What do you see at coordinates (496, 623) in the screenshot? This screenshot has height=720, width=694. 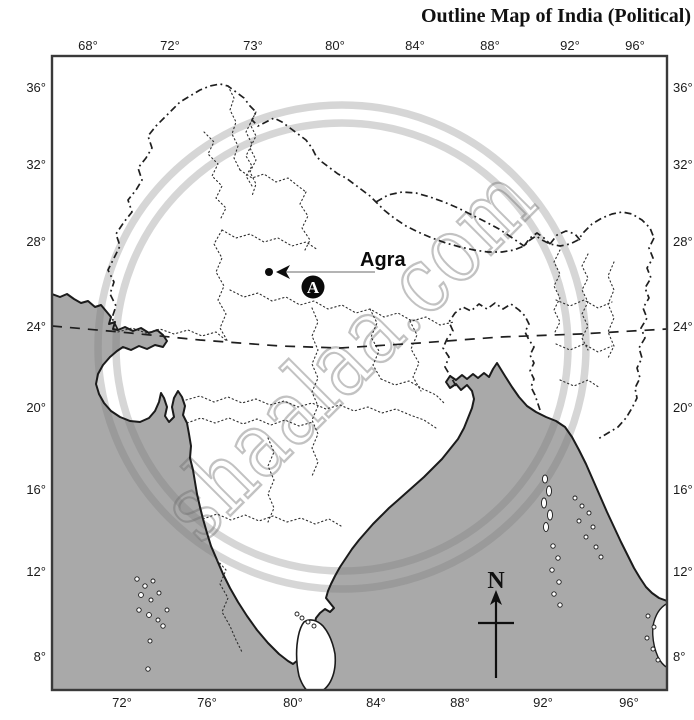 I see `north-arrow: N` at bounding box center [496, 623].